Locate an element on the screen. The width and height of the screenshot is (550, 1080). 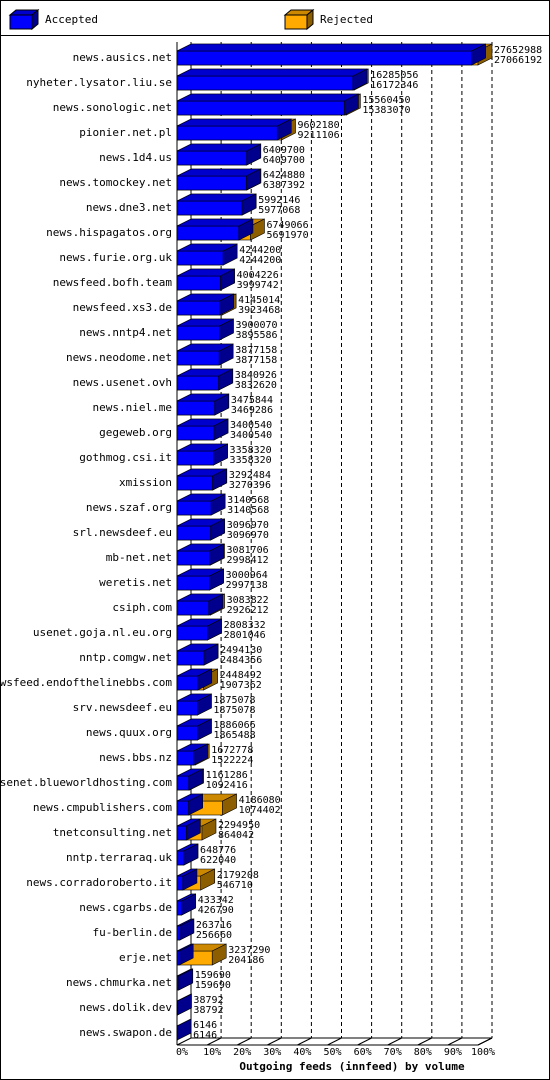
y-tick-label: pionier.net.pl is located at coordinates (125, 132).